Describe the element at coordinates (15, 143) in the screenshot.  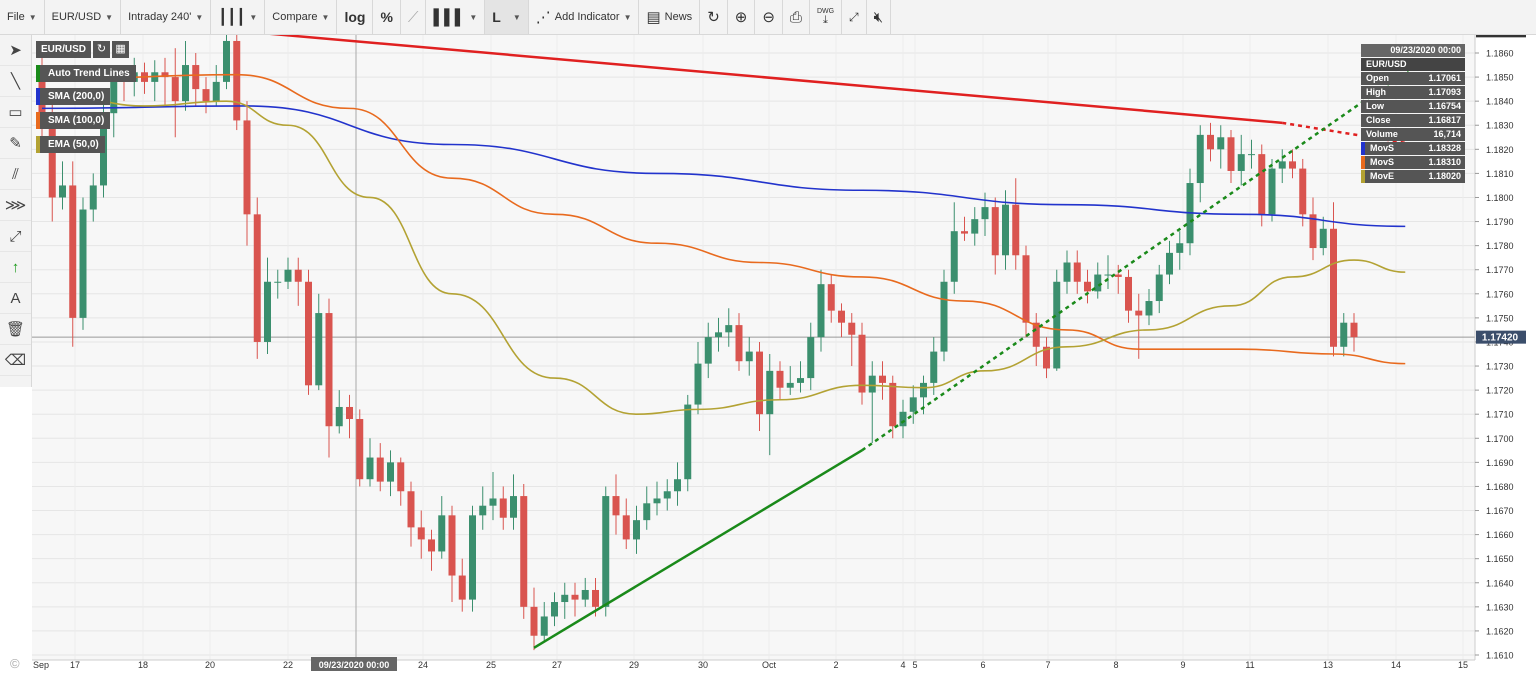
I see `pencil-tool: ✎` at that location.